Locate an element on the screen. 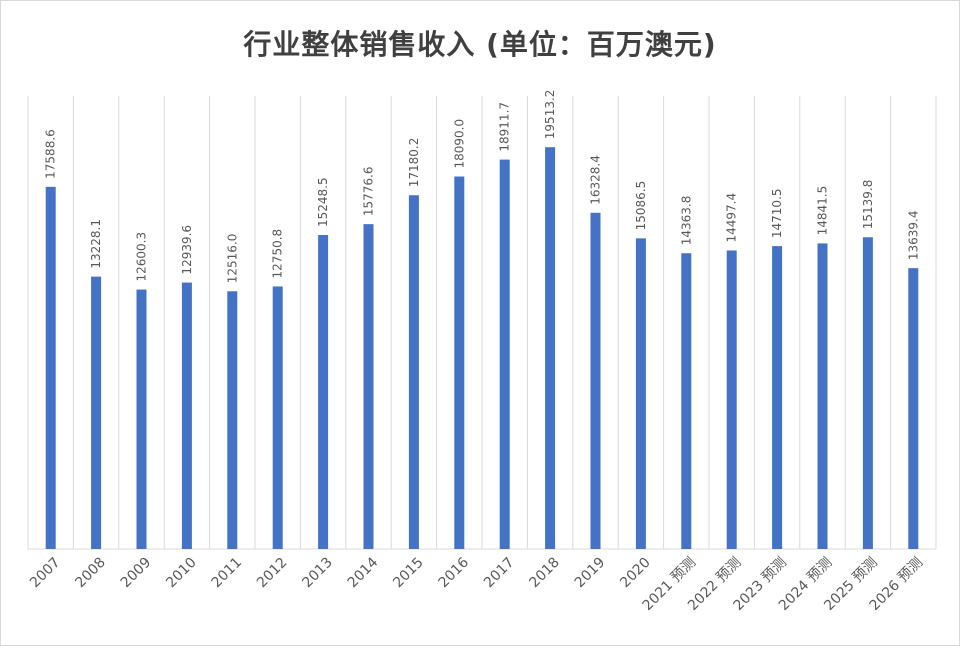 The image size is (960, 646). data-label: 14363.8 is located at coordinates (686, 221).